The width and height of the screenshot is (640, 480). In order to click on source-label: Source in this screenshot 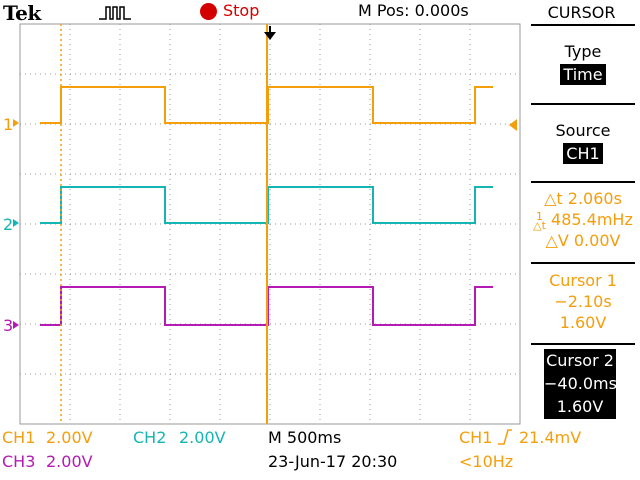, I will do `click(583, 130)`.